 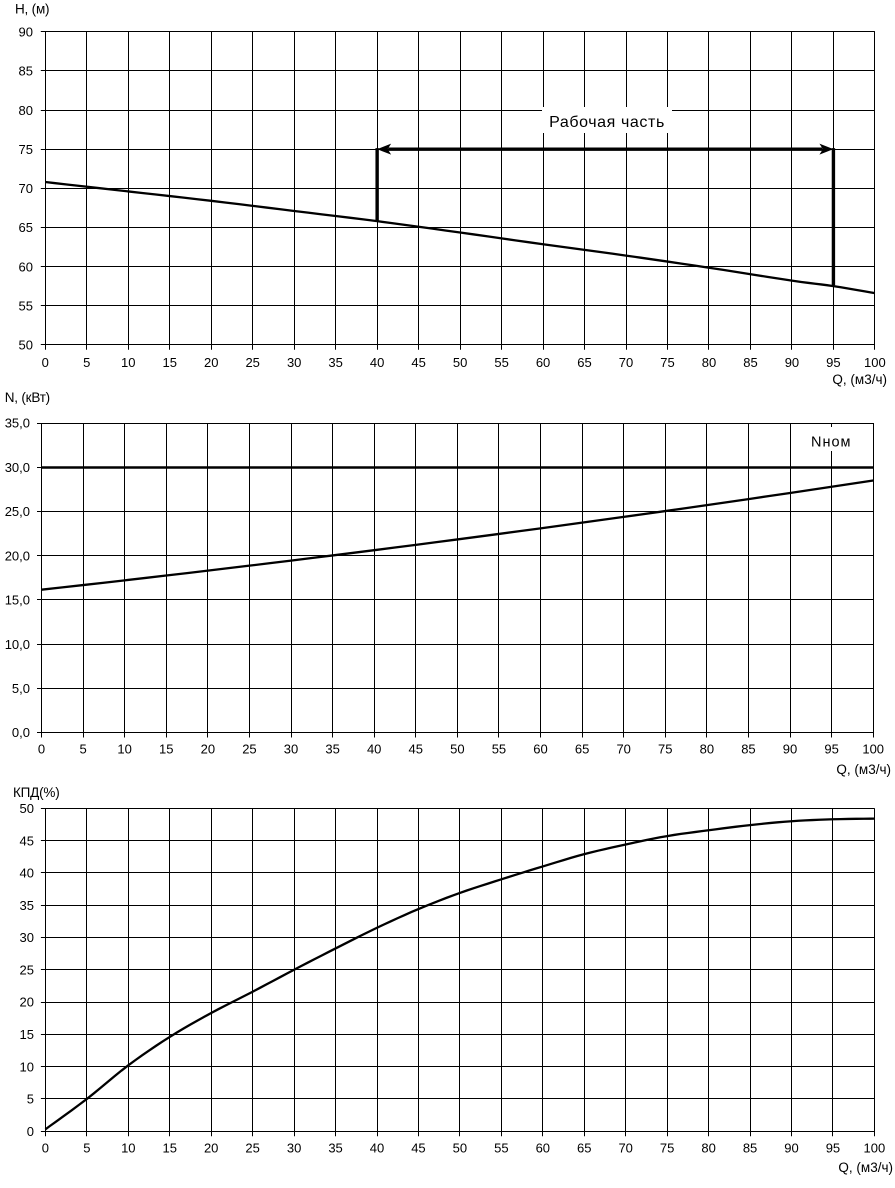 What do you see at coordinates (17, 467) in the screenshot?
I see `svg-text: 30,0` at bounding box center [17, 467].